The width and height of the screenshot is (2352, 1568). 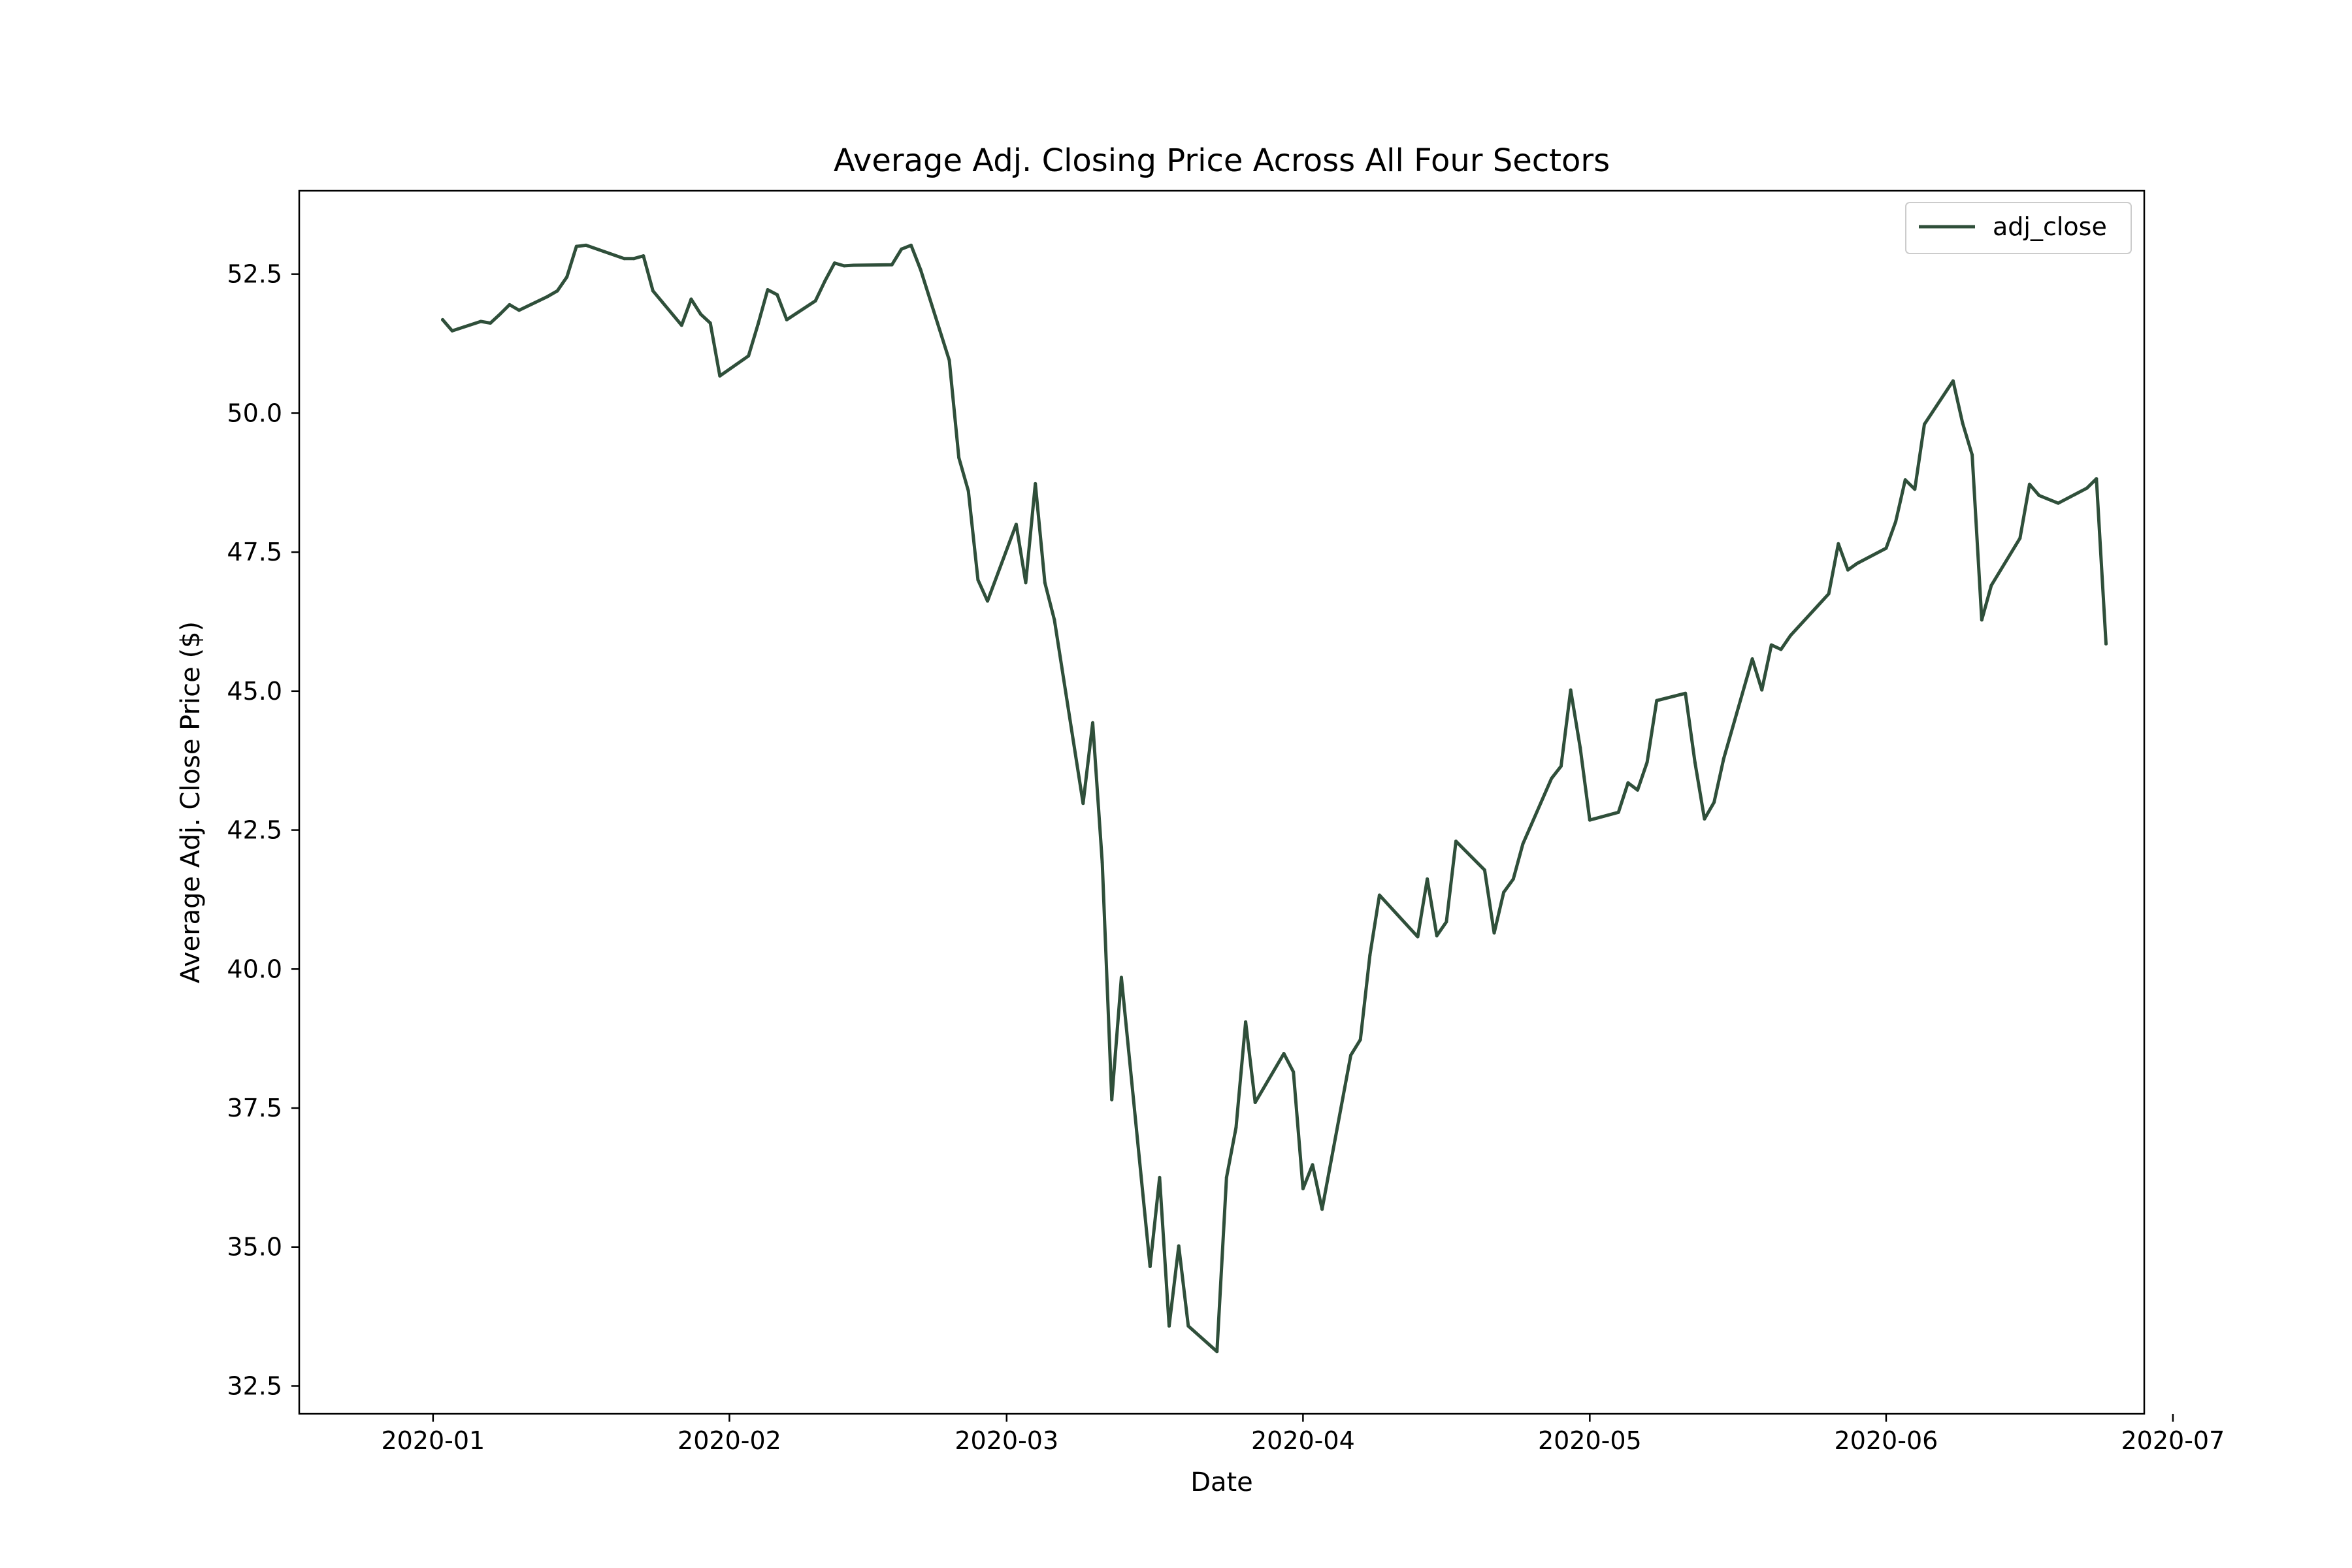 What do you see at coordinates (2050, 226) in the screenshot?
I see `legend-label: adj_close` at bounding box center [2050, 226].